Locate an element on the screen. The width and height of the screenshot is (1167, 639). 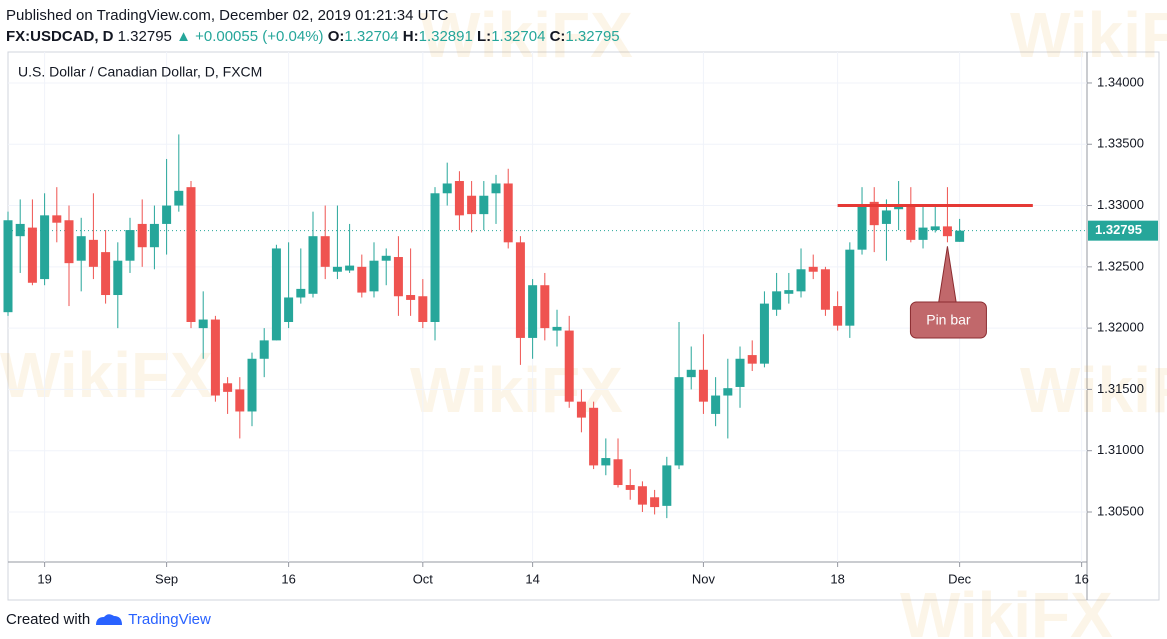
y-tick-label: 1.31500 is located at coordinates (1120, 388).